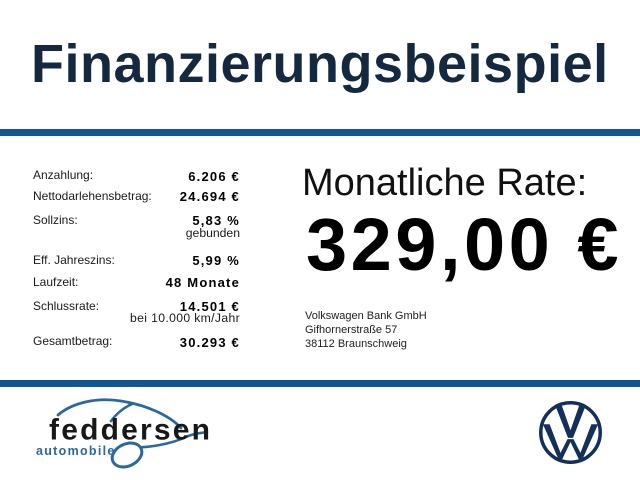 This screenshot has height=480, width=640. What do you see at coordinates (130, 430) in the screenshot?
I see `svg-text: feddersen` at bounding box center [130, 430].